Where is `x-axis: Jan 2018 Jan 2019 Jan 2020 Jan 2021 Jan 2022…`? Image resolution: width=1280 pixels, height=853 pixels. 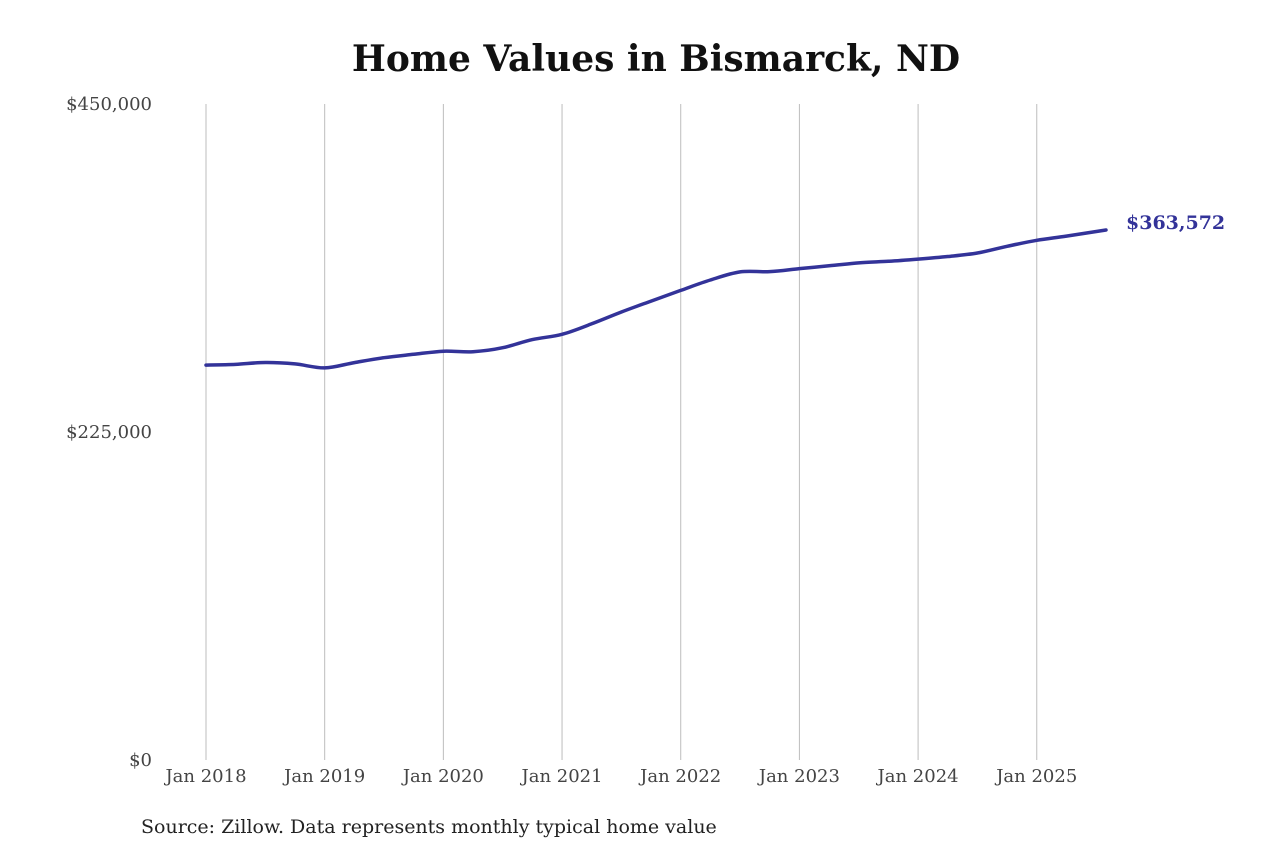 x-axis: Jan 2018 Jan 2019 Jan 2020 Jan 2021 Jan 2022… is located at coordinates (620, 776).